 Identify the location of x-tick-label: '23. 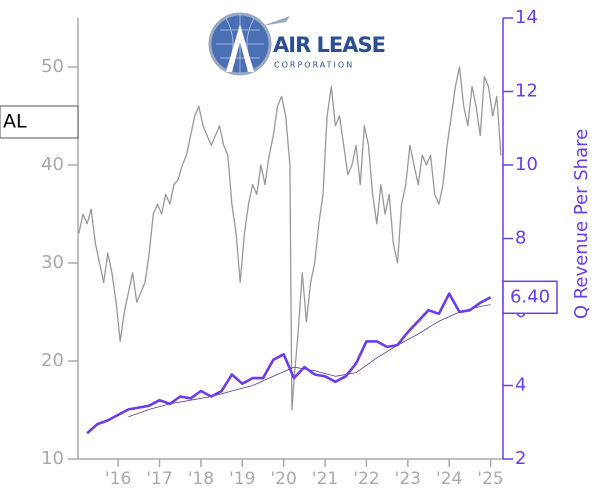
(408, 479).